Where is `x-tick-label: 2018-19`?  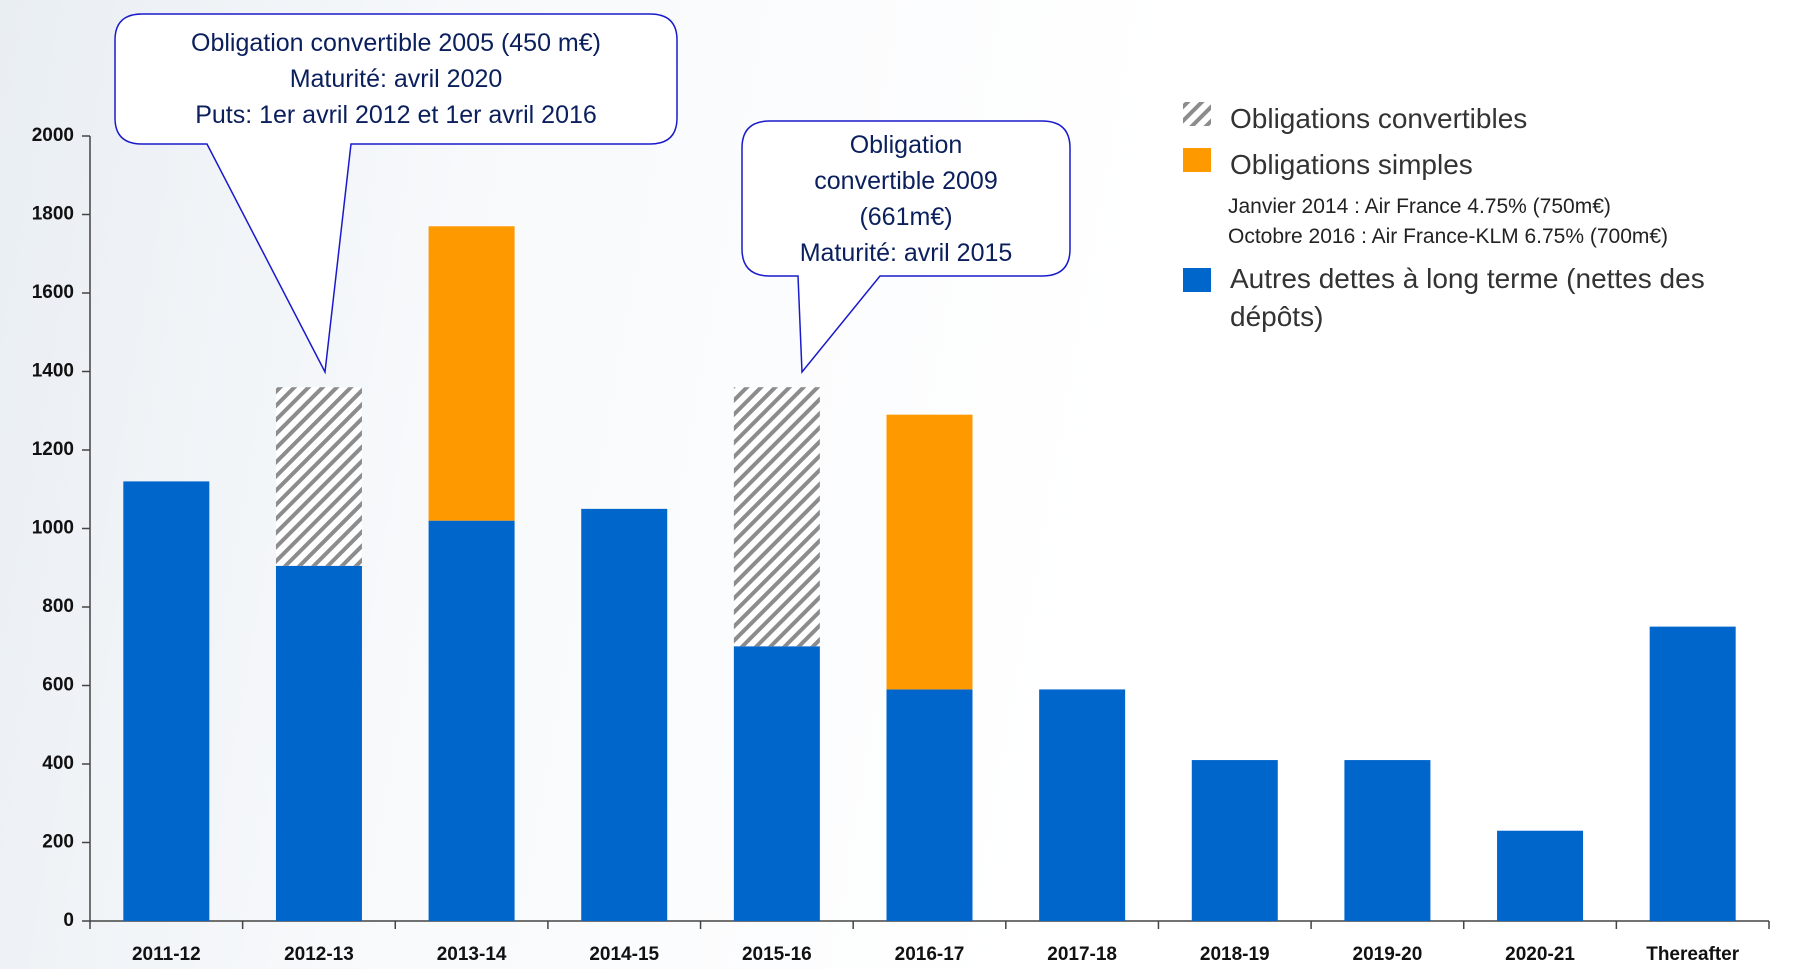 x-tick-label: 2018-19 is located at coordinates (1235, 954).